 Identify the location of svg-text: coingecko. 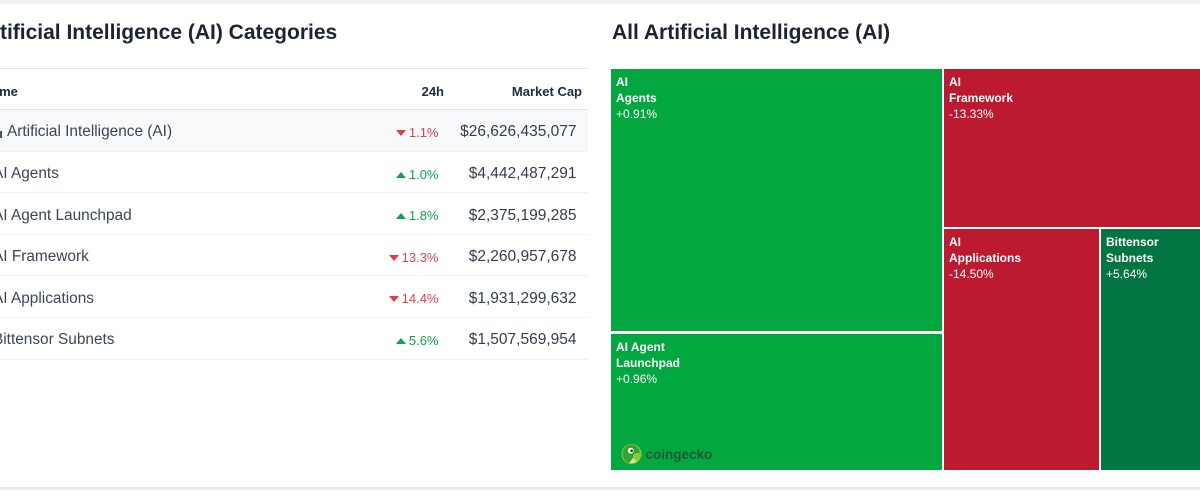
(679, 454).